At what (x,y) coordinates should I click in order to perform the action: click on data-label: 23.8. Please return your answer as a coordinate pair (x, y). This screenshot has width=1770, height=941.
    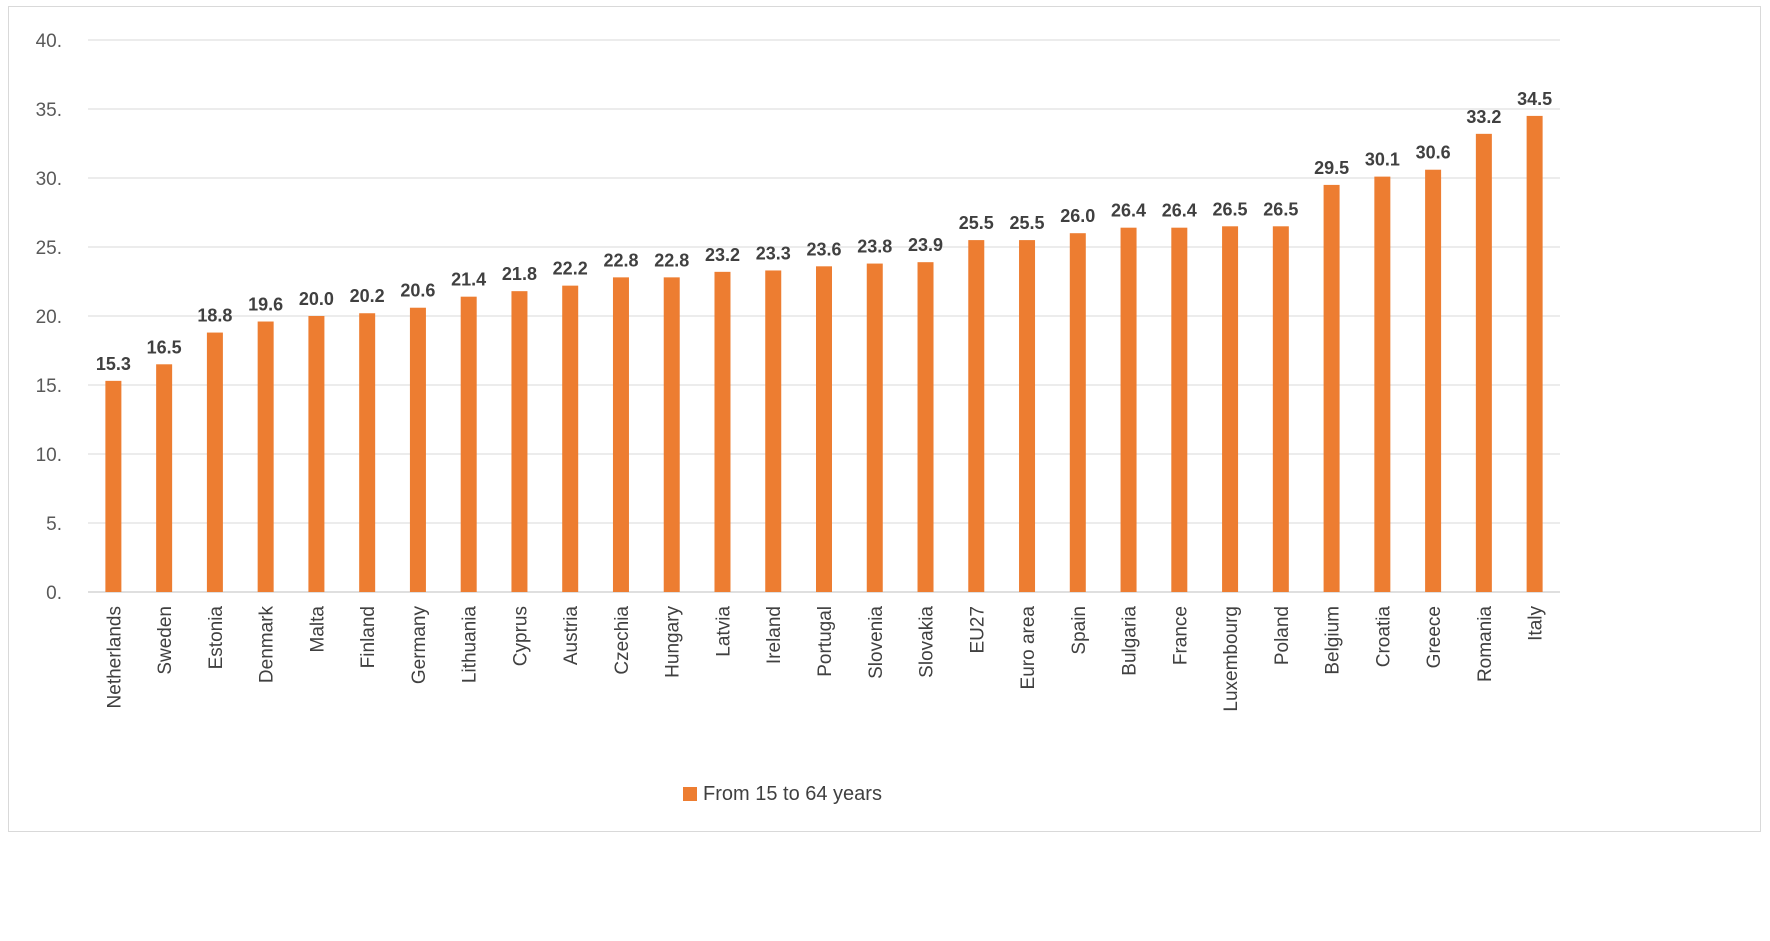
    Looking at the image, I should click on (874, 247).